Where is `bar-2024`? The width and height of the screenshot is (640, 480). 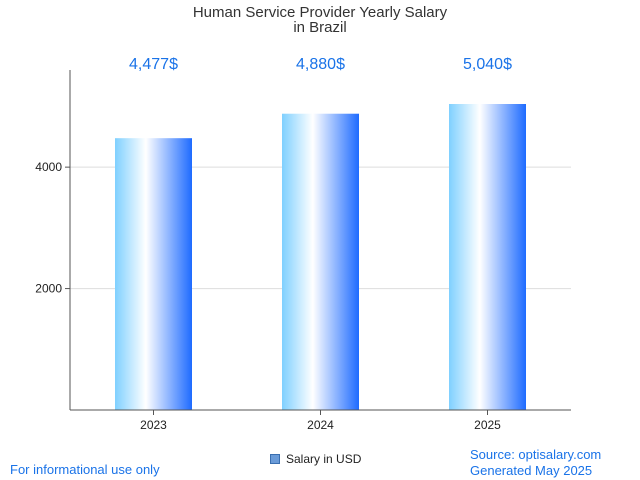
bar-2024 is located at coordinates (320, 261).